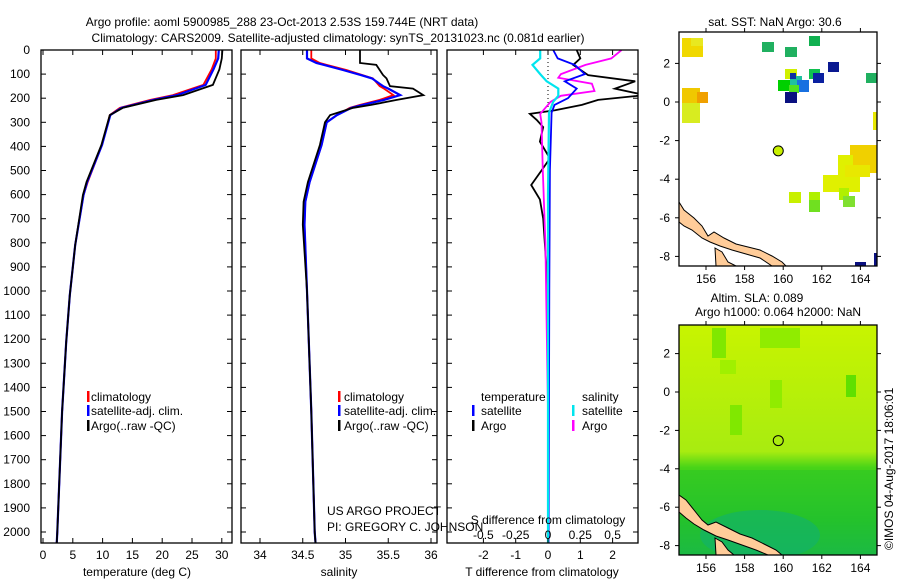 Image resolution: width=900 pixels, height=585 pixels. I want to click on sla-map-frame, so click(778, 440).